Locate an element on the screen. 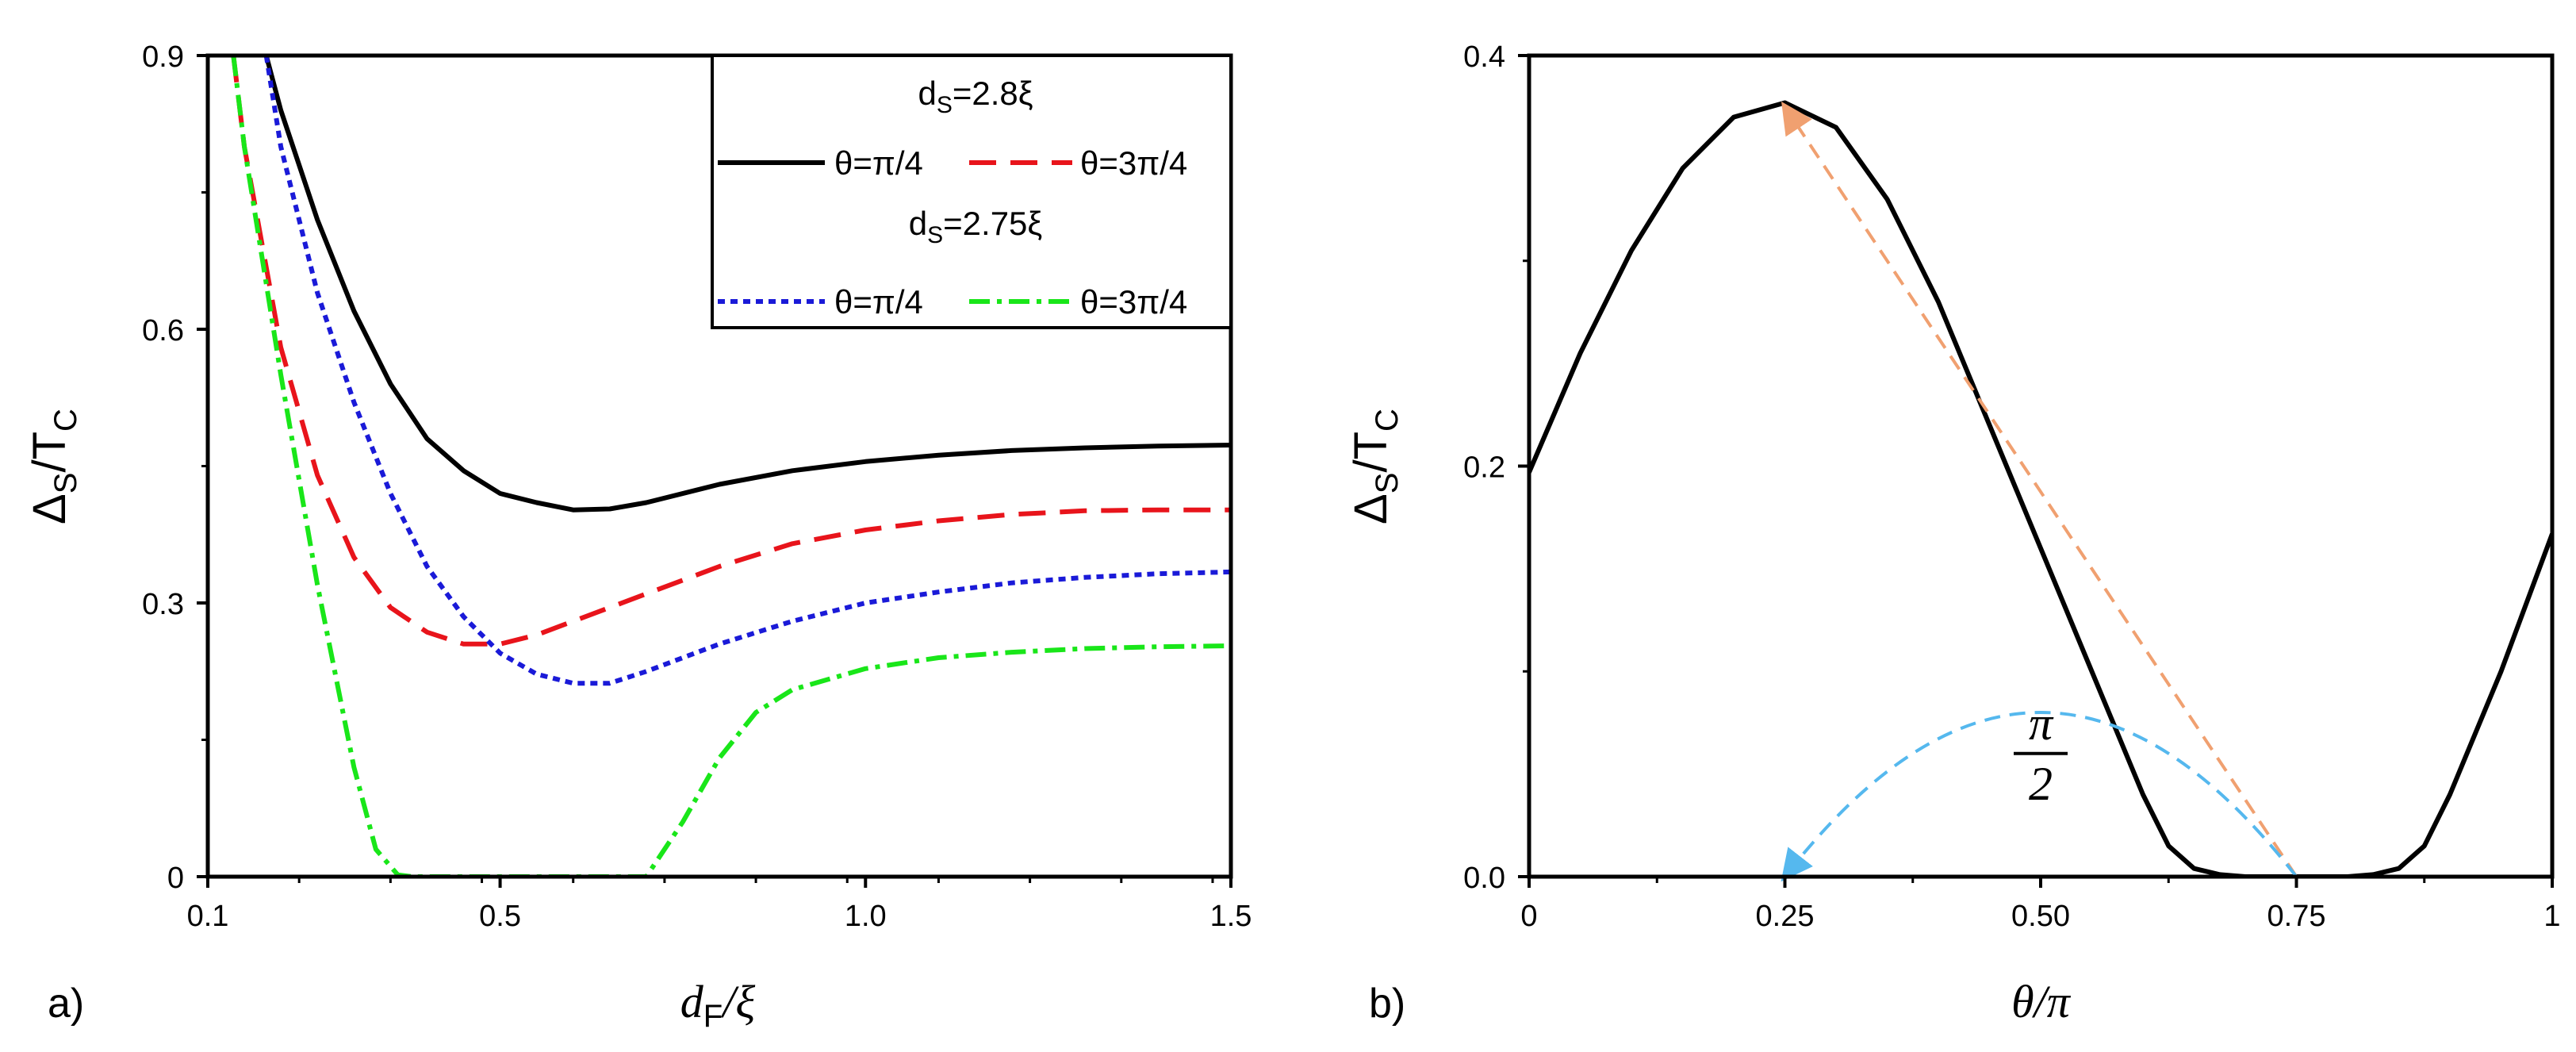 This screenshot has width=2576, height=1052. legend-label-4: θ=3π/4 is located at coordinates (1133, 302).